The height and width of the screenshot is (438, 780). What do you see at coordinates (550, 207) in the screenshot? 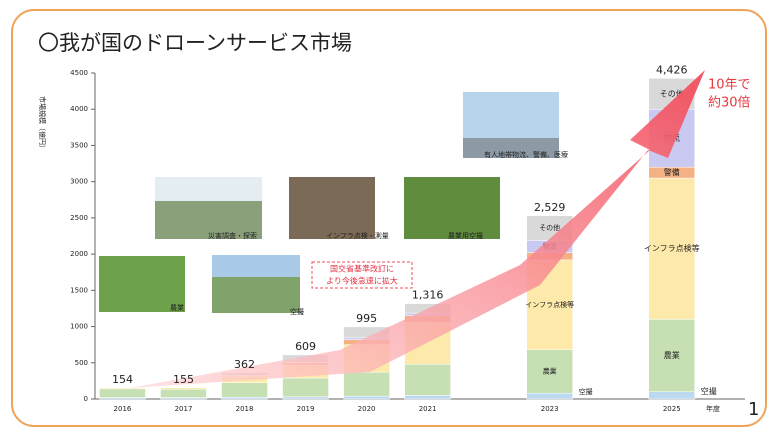
I see `total-label: 2,529` at bounding box center [550, 207].